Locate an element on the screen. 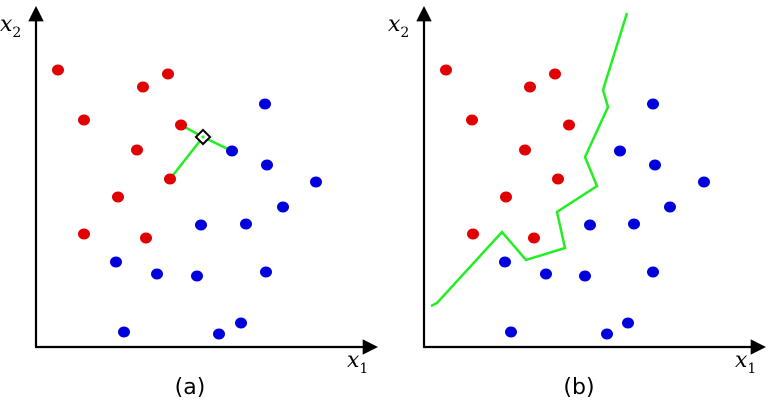 The image size is (769, 412). neighbor-line is located at coordinates (186, 158).